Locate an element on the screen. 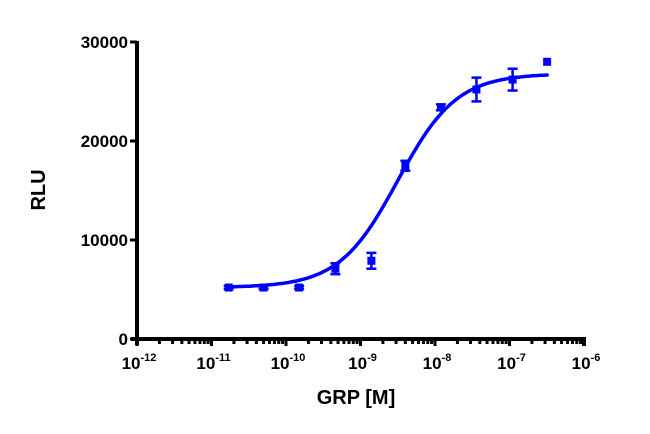 This screenshot has height=434, width=650. x-axis: 10⁻¹² 10⁻¹¹ 10⁻¹⁰ 10⁻⁹ 10⁻⁸ 10⁻⁷ 10⁻⁶ is located at coordinates (361, 355).